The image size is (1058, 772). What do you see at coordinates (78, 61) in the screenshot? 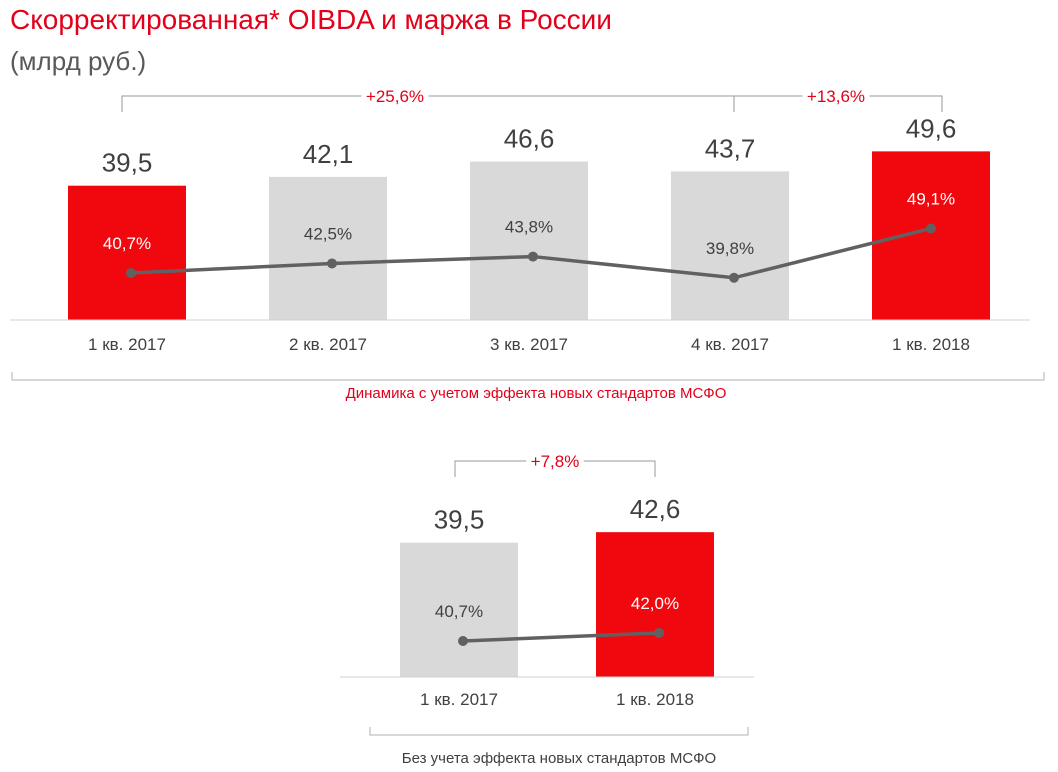
I see `page-subtitle: (млрд руб.)` at bounding box center [78, 61].